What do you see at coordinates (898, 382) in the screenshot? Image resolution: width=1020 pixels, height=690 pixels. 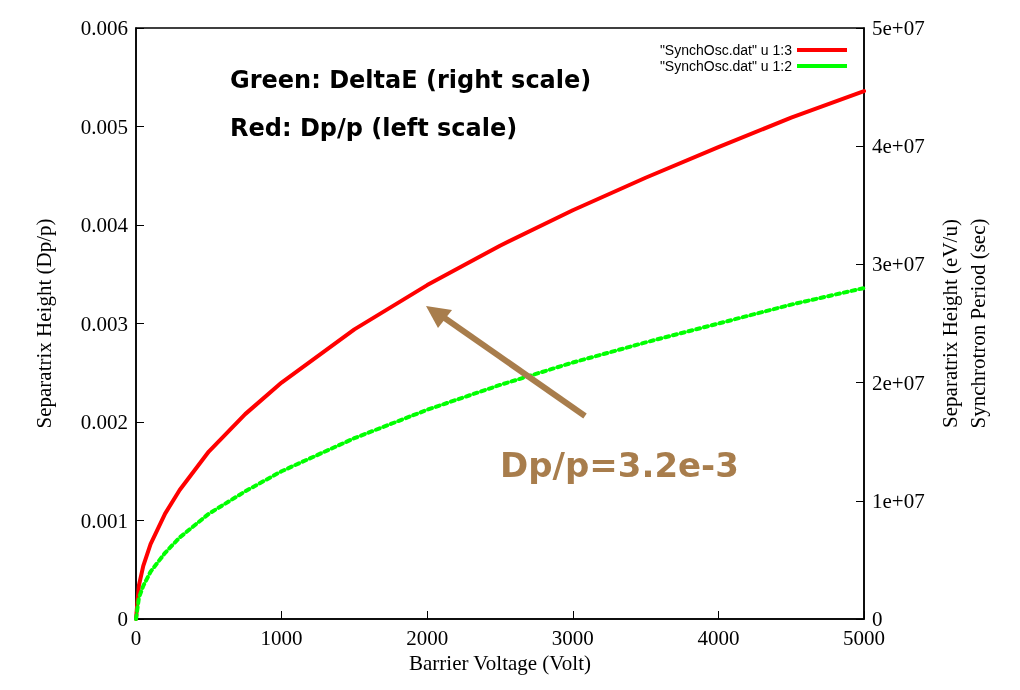 I see `y2-tick-label: 2e+07` at bounding box center [898, 382].